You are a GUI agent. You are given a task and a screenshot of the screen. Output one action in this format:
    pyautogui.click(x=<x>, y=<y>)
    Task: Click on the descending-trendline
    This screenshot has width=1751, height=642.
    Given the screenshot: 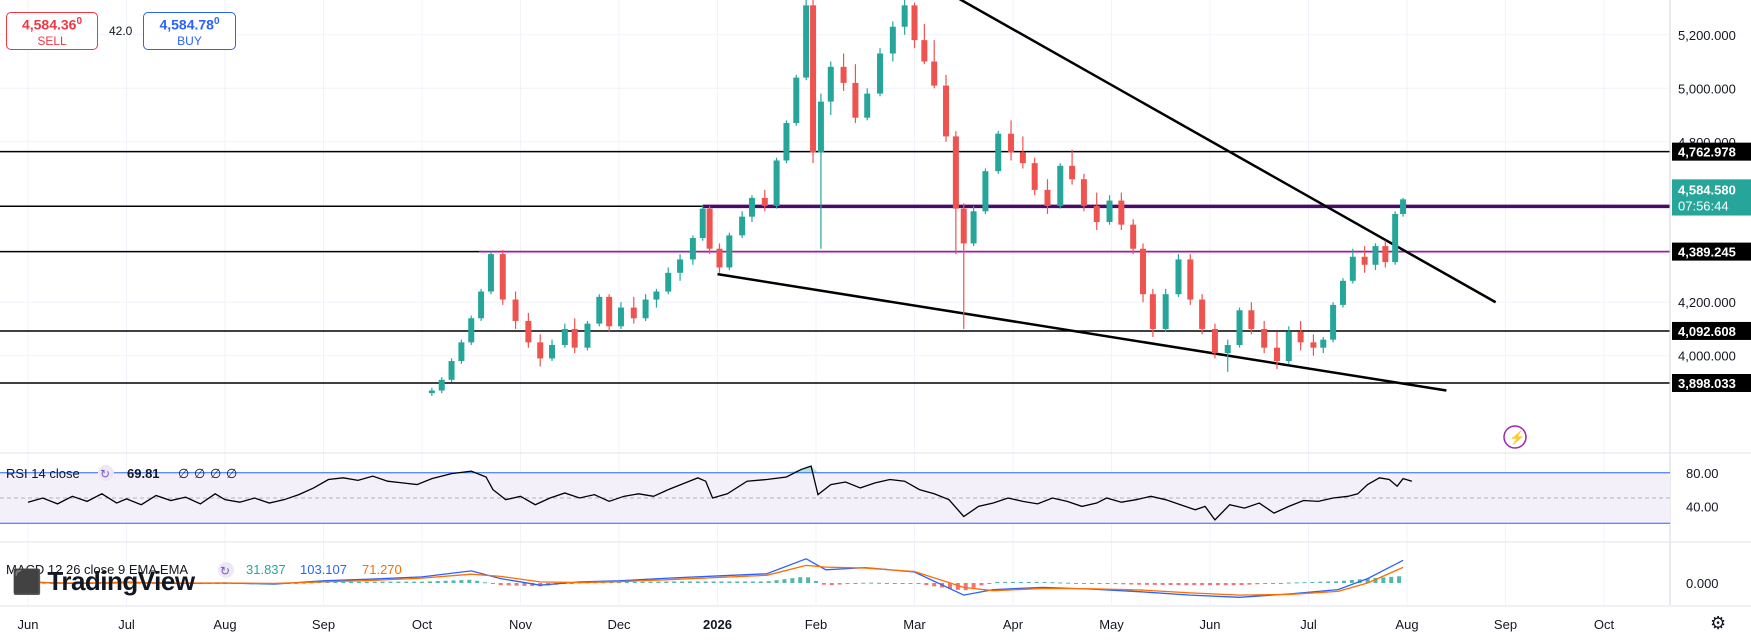 What is the action you would take?
    pyautogui.click(x=1227, y=152)
    